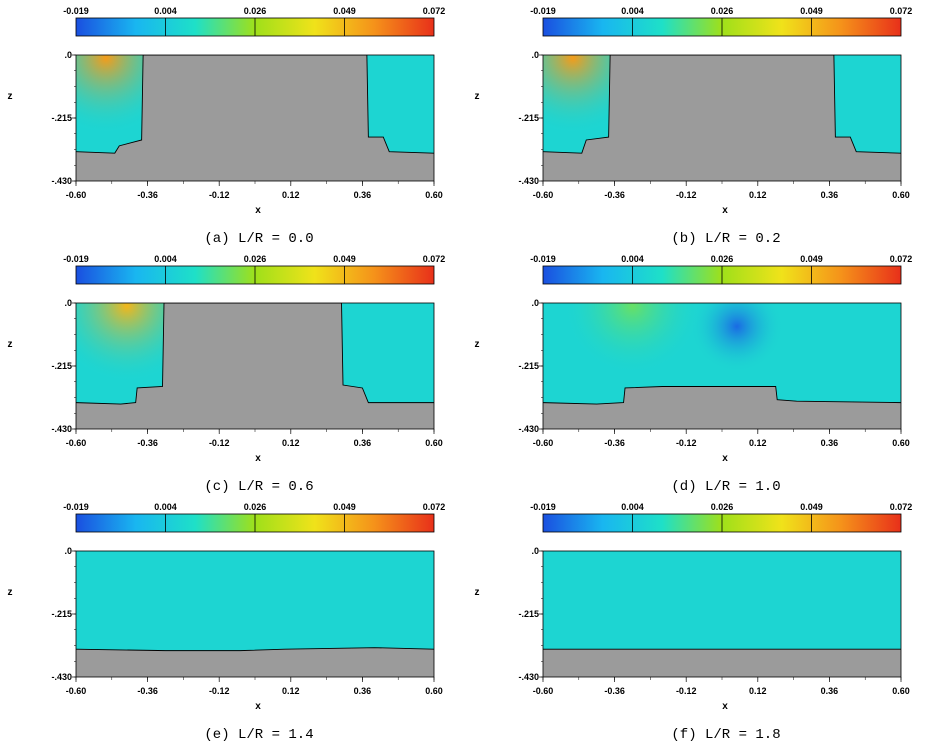 The image size is (935, 741). I want to click on panel-caption: (f) L/R = 1.8, so click(725, 734).